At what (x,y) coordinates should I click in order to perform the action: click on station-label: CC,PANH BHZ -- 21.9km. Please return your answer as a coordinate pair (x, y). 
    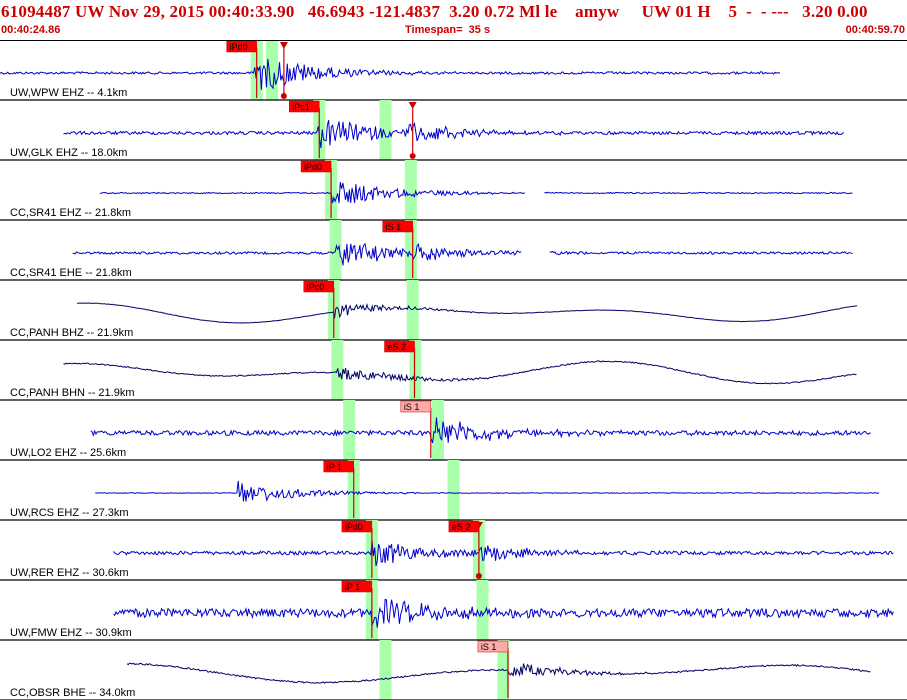
    Looking at the image, I should click on (71, 333).